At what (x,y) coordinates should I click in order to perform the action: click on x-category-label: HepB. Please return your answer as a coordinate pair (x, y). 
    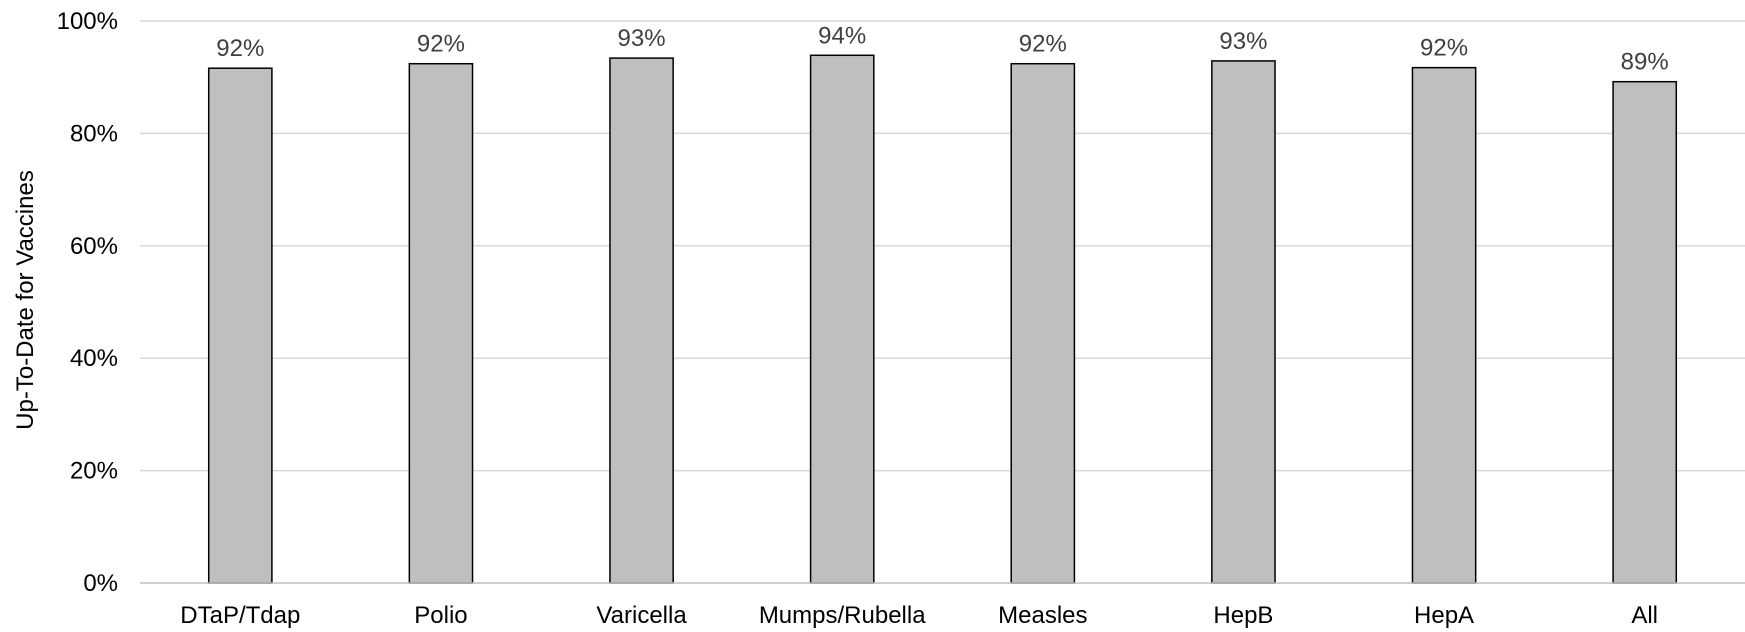
    Looking at the image, I should click on (1243, 615).